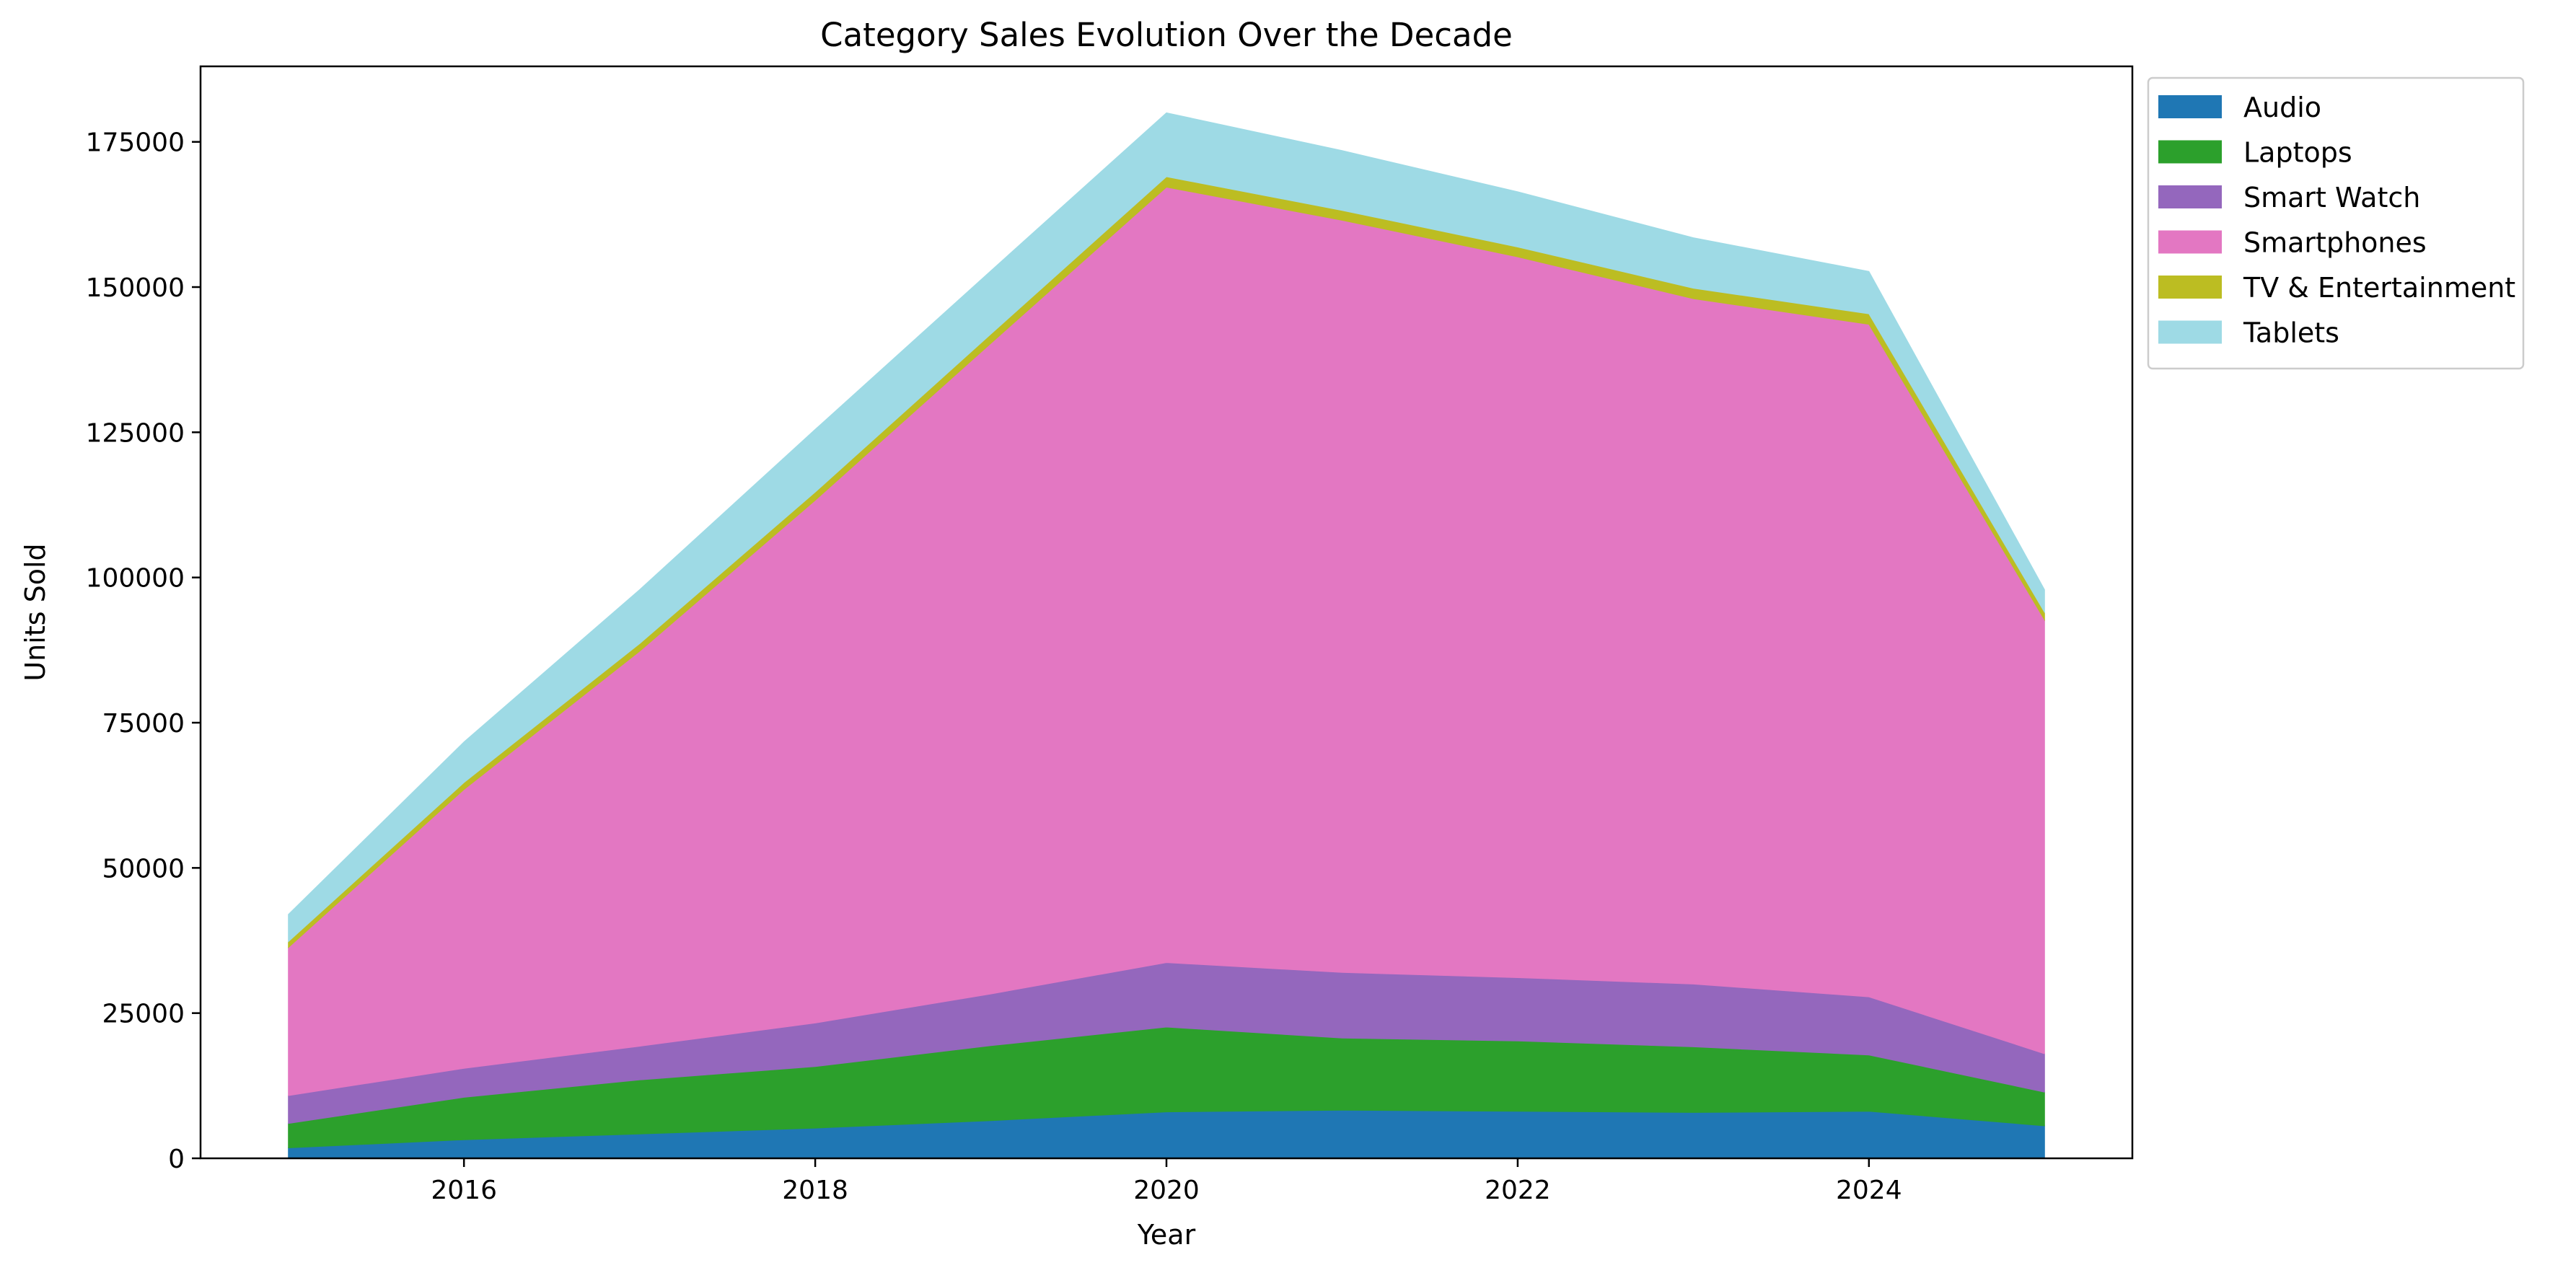  What do you see at coordinates (143, 724) in the screenshot?
I see `y-tick-label: 75000` at bounding box center [143, 724].